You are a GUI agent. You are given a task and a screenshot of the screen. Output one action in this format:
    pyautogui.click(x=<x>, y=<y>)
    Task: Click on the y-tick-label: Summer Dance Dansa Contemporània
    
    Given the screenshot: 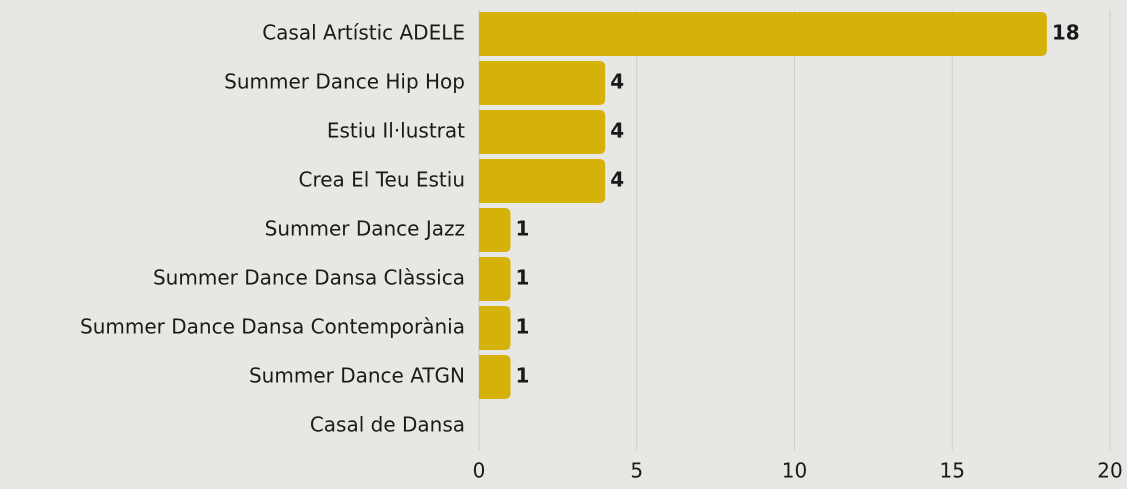 What is the action you would take?
    pyautogui.click(x=272, y=327)
    